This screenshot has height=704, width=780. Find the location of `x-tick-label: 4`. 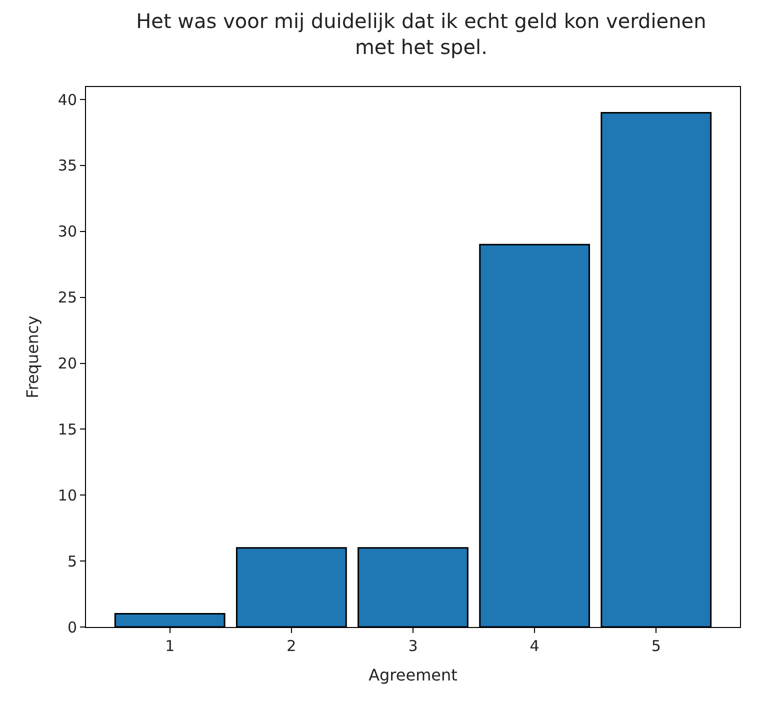

x-tick-label: 4 is located at coordinates (535, 646).